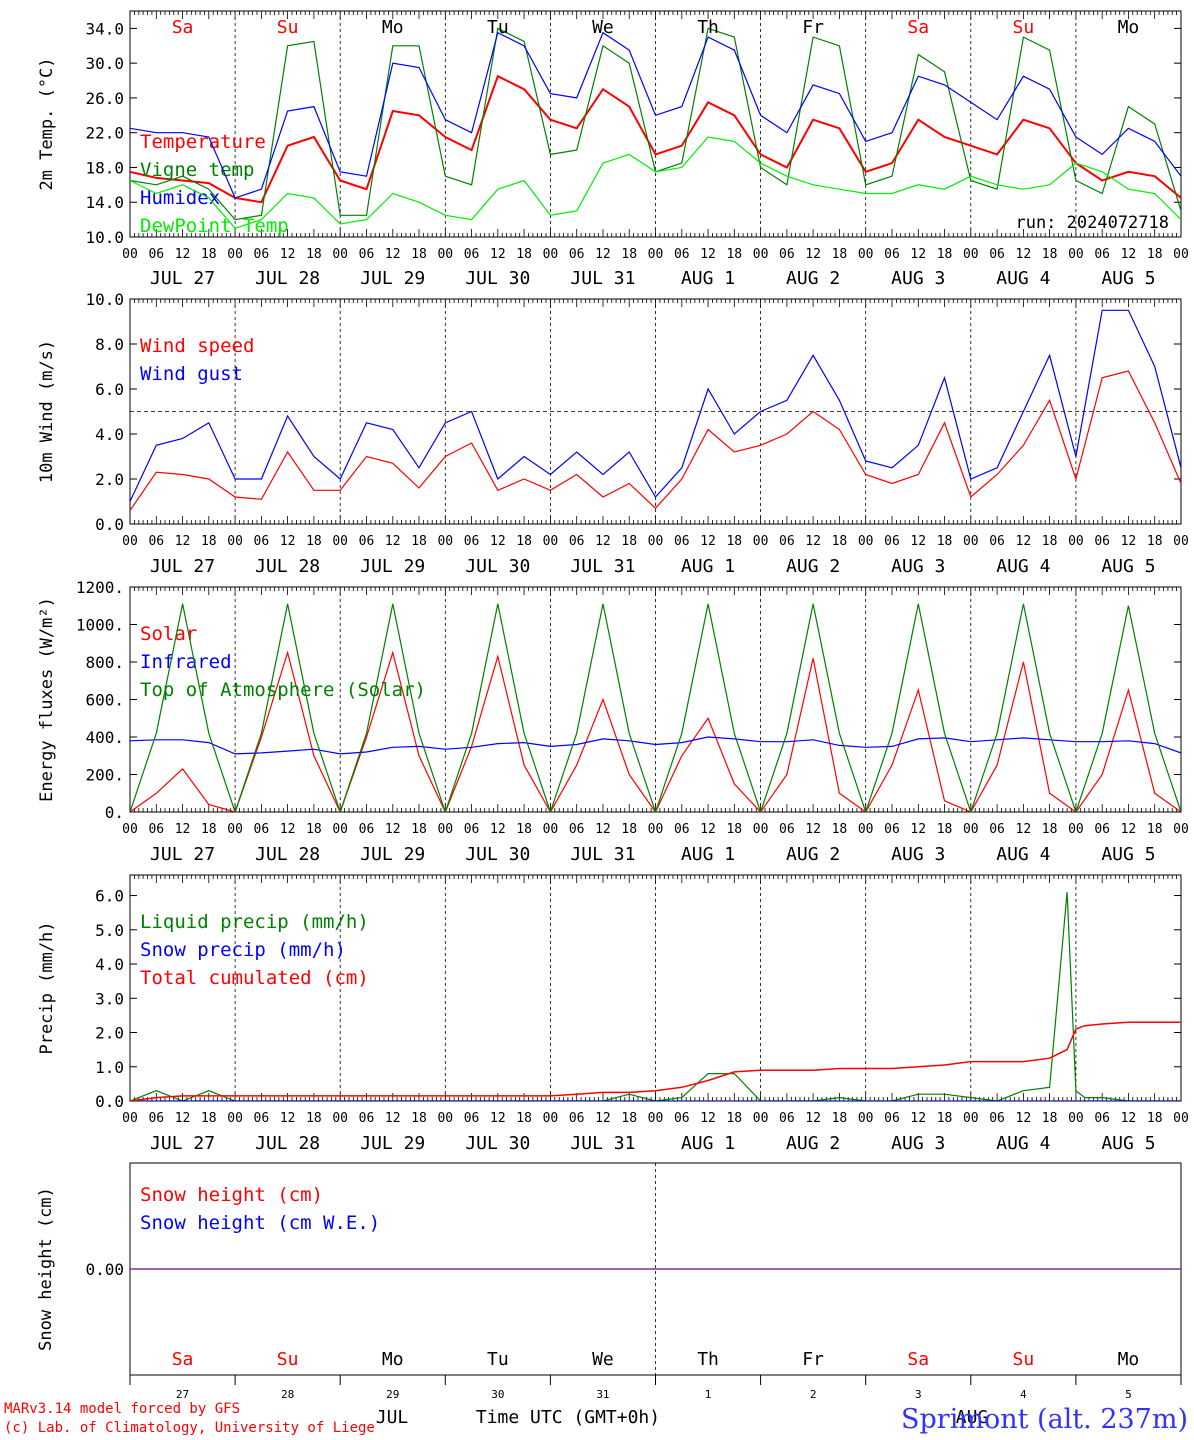 The image size is (1194, 1440). I want to click on y-tick-label: 18.0, so click(104, 167).